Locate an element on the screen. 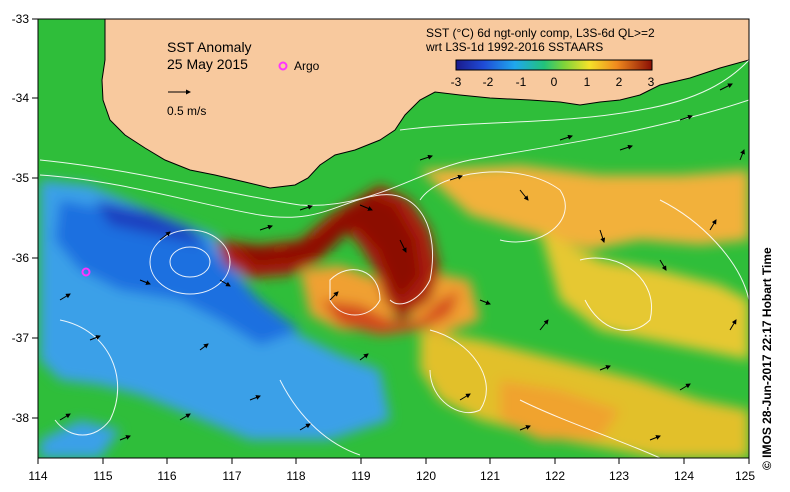 The height and width of the screenshot is (492, 790). lon-tick-label: 123 is located at coordinates (619, 476).